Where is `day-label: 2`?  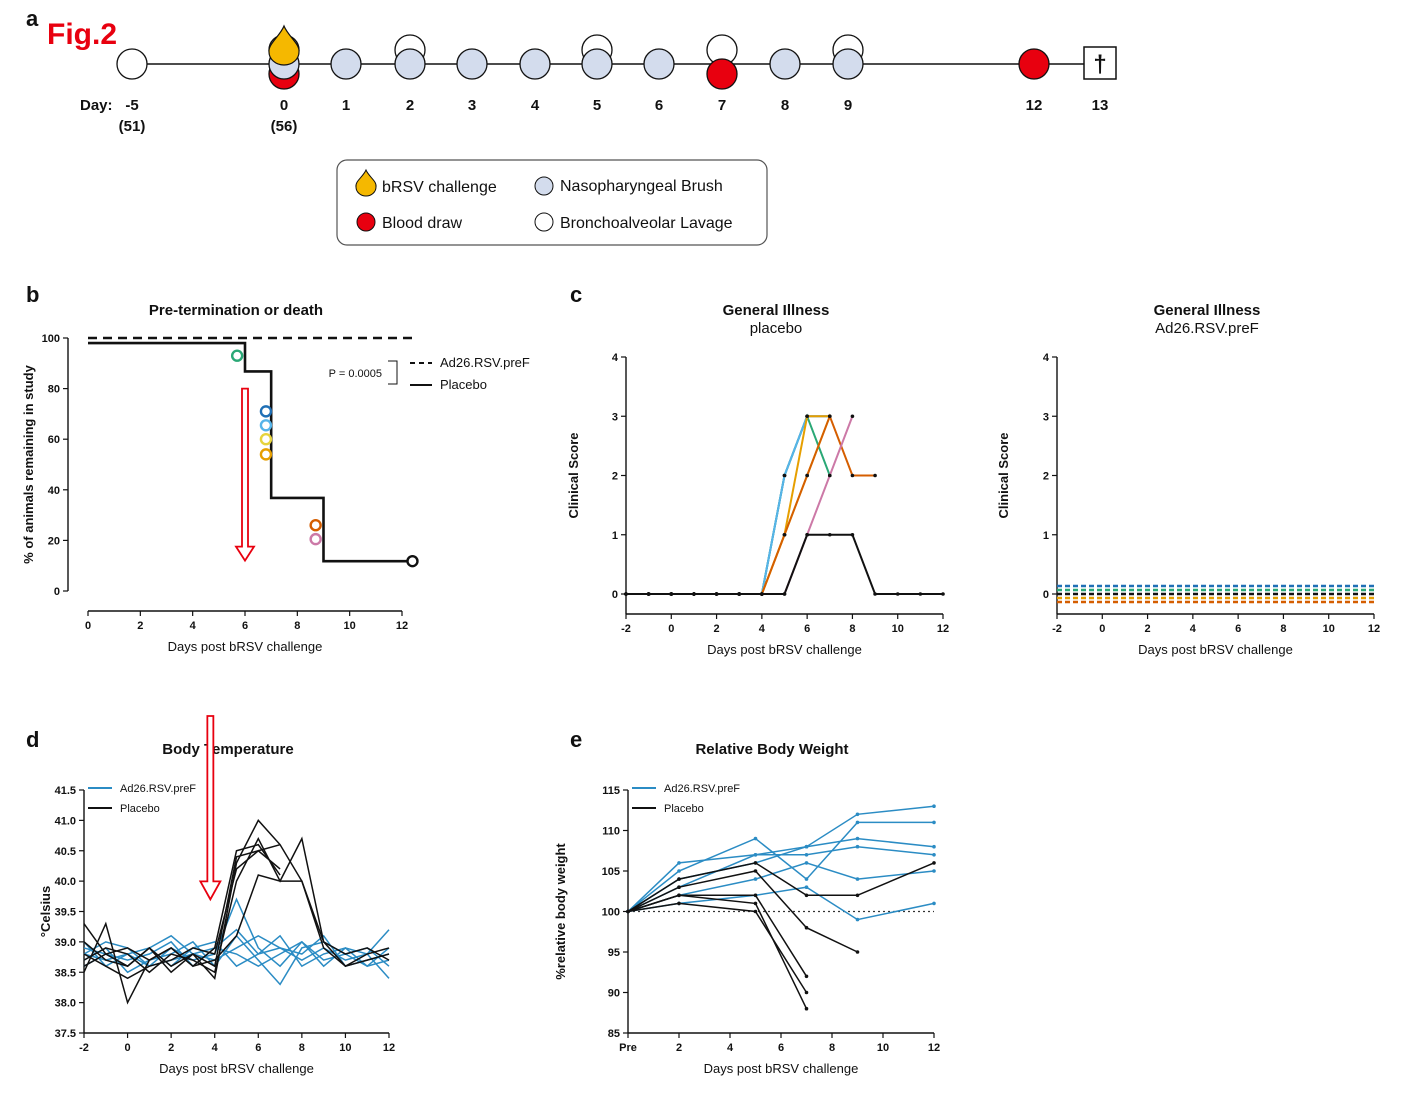
day-label: 2 is located at coordinates (410, 105).